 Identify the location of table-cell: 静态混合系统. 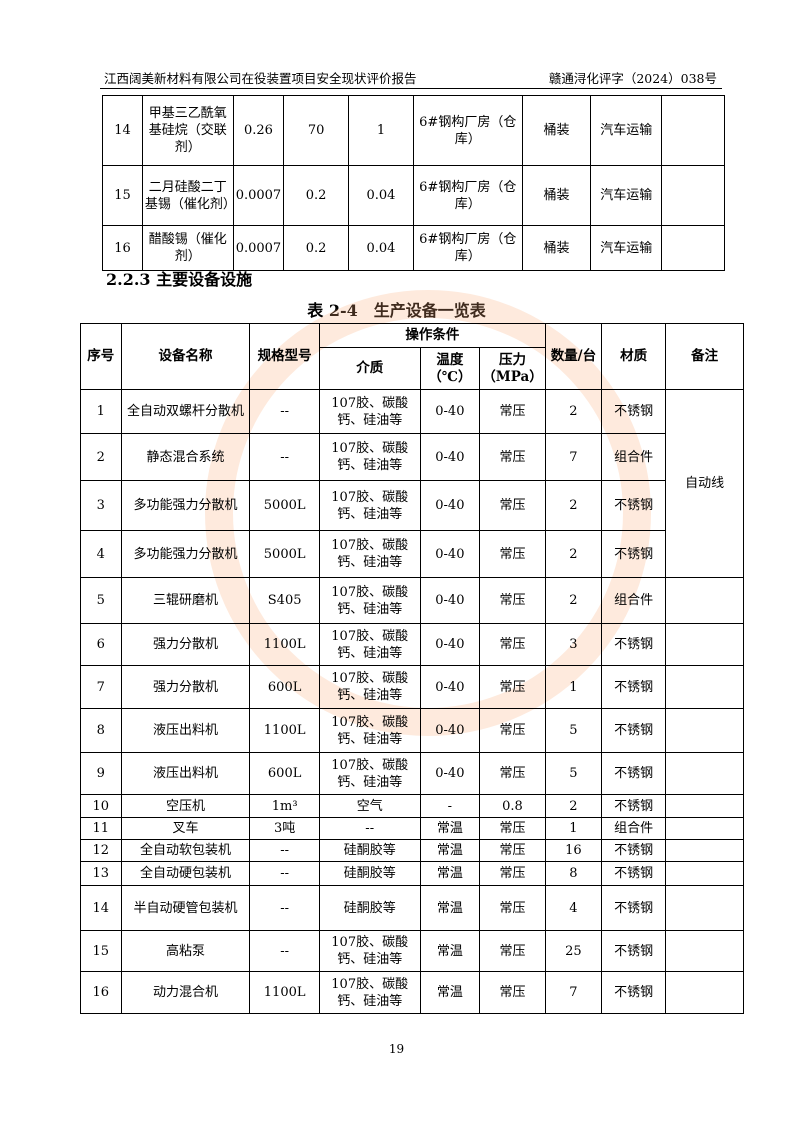
(185, 457).